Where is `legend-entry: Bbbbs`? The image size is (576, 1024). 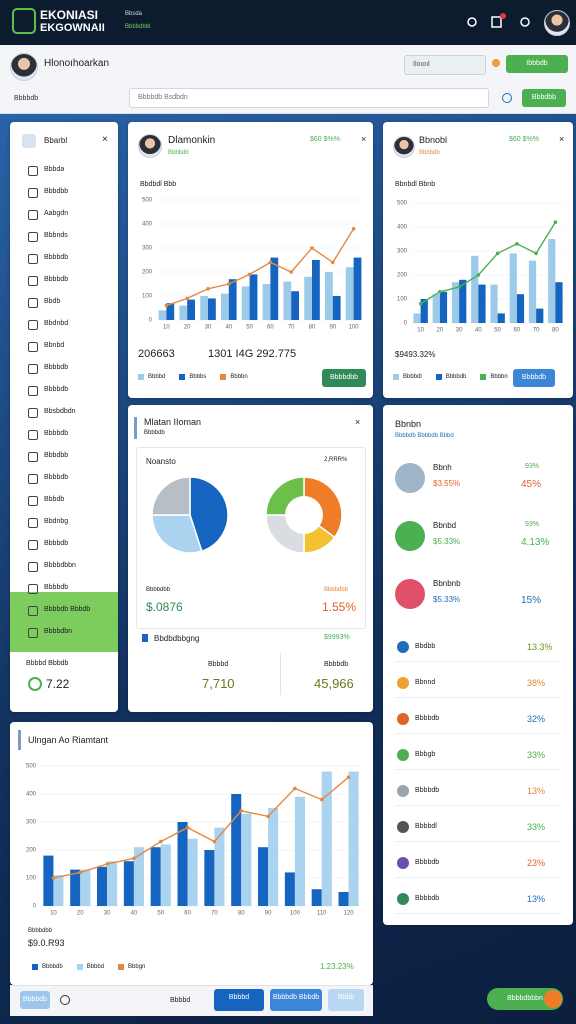
legend-entry: Bbbbs is located at coordinates (192, 377).